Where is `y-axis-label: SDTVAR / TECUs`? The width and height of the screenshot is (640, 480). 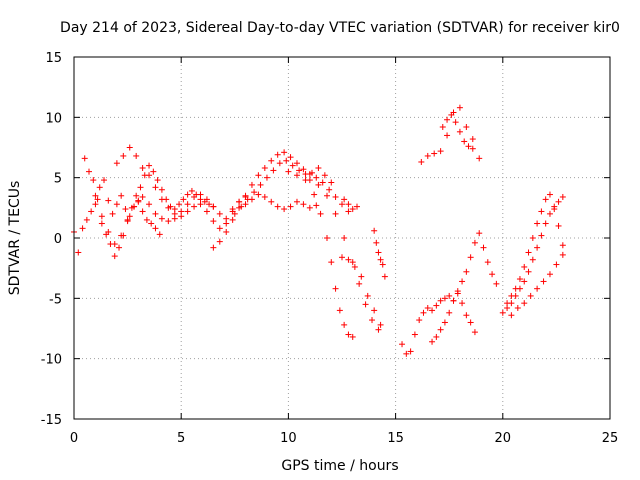
y-axis-label: SDTVAR / TECUs is located at coordinates (15, 238).